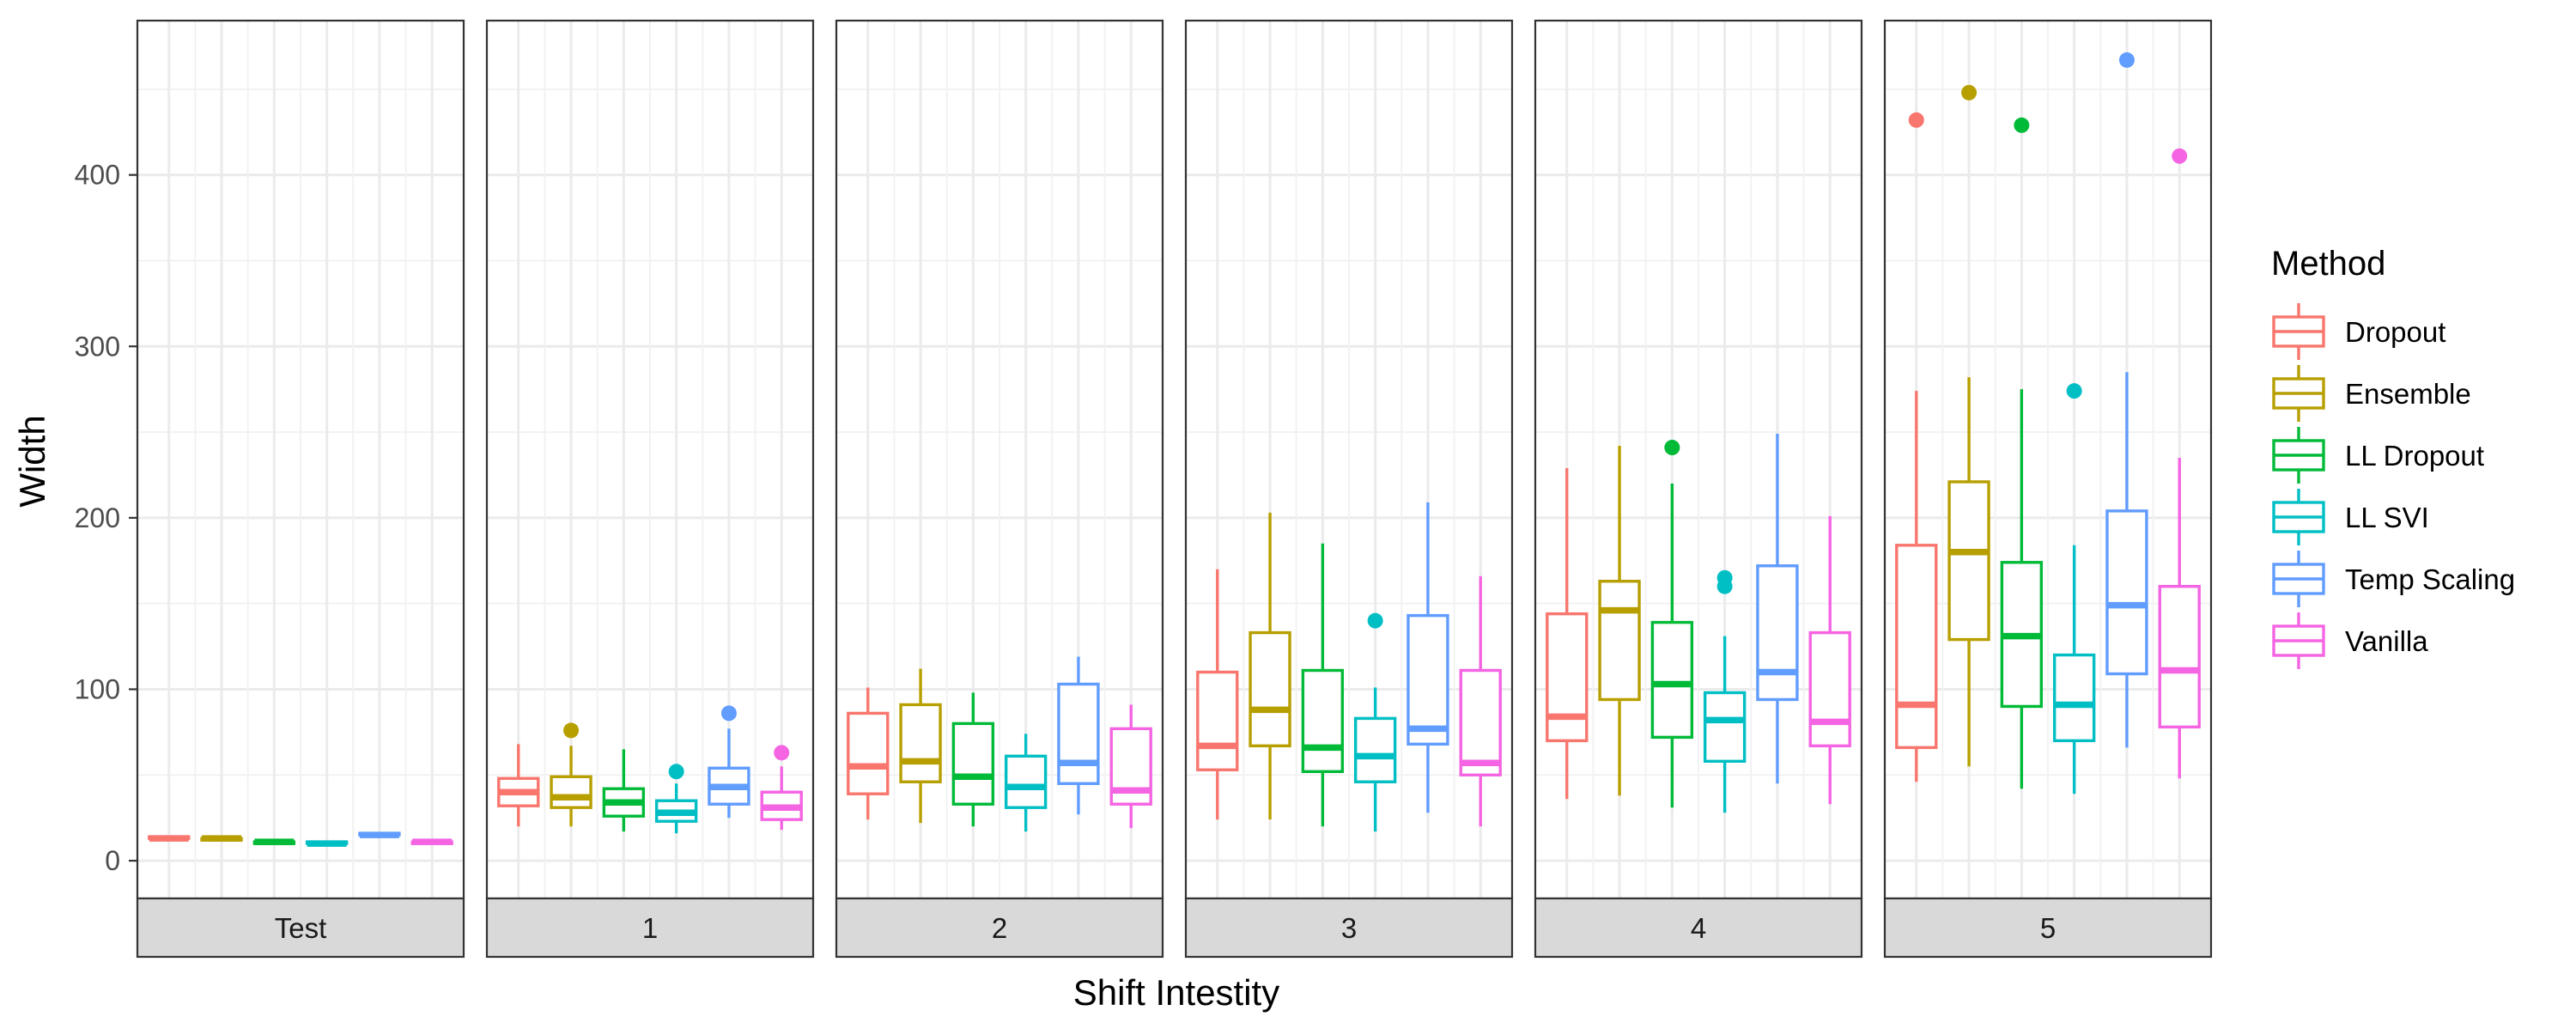 The width and height of the screenshot is (2576, 1035). What do you see at coordinates (379, 834) in the screenshot?
I see `box-temp-scaling-test` at bounding box center [379, 834].